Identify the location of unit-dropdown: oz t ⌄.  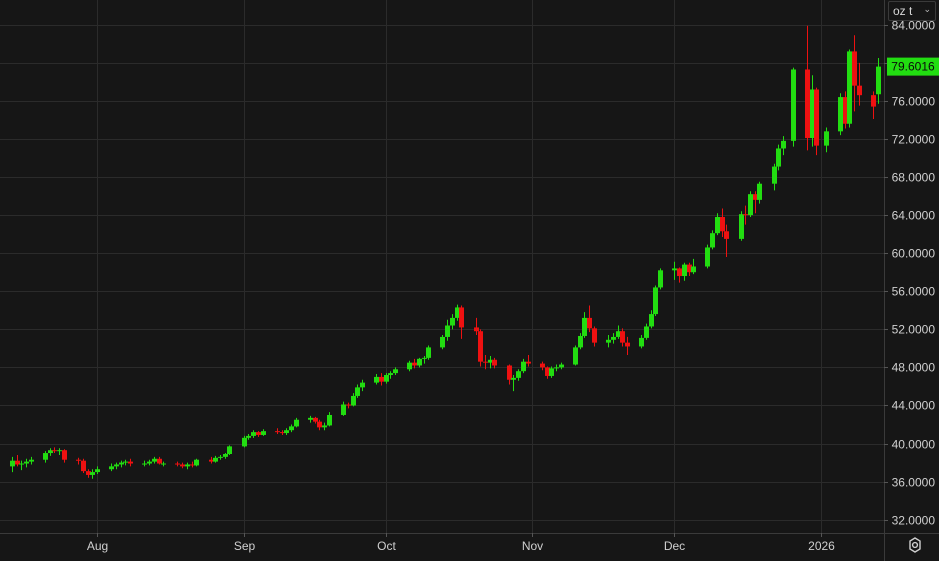
(912, 11).